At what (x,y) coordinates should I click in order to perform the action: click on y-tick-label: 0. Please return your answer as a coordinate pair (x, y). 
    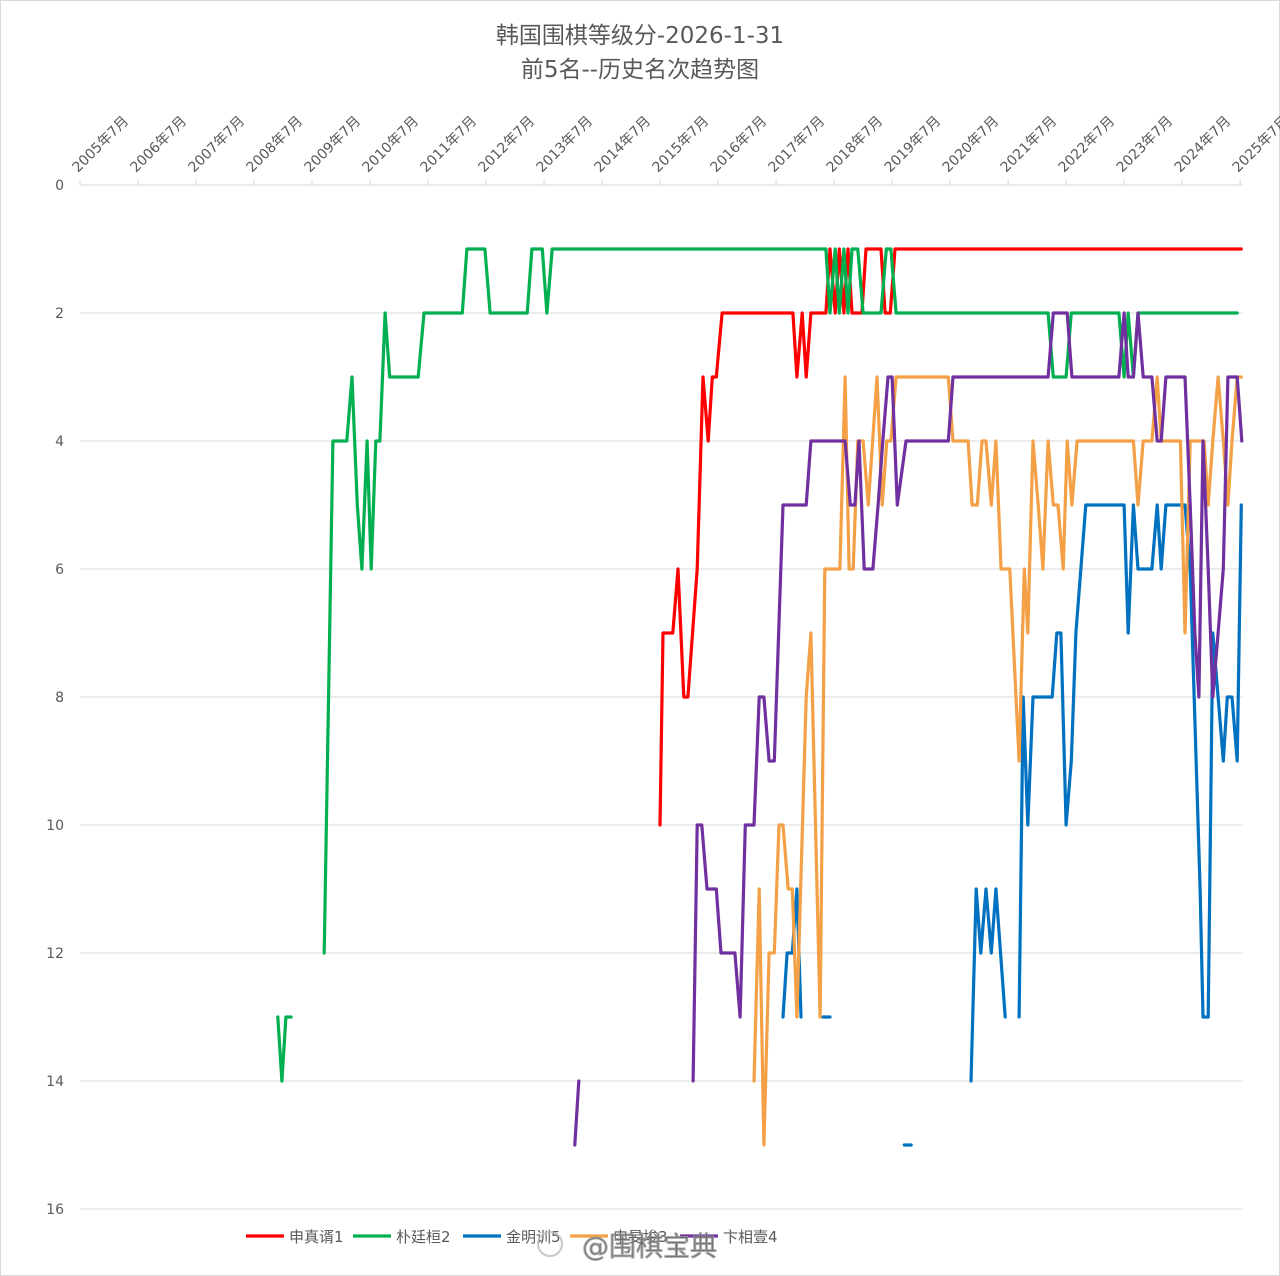
    Looking at the image, I should click on (59, 186).